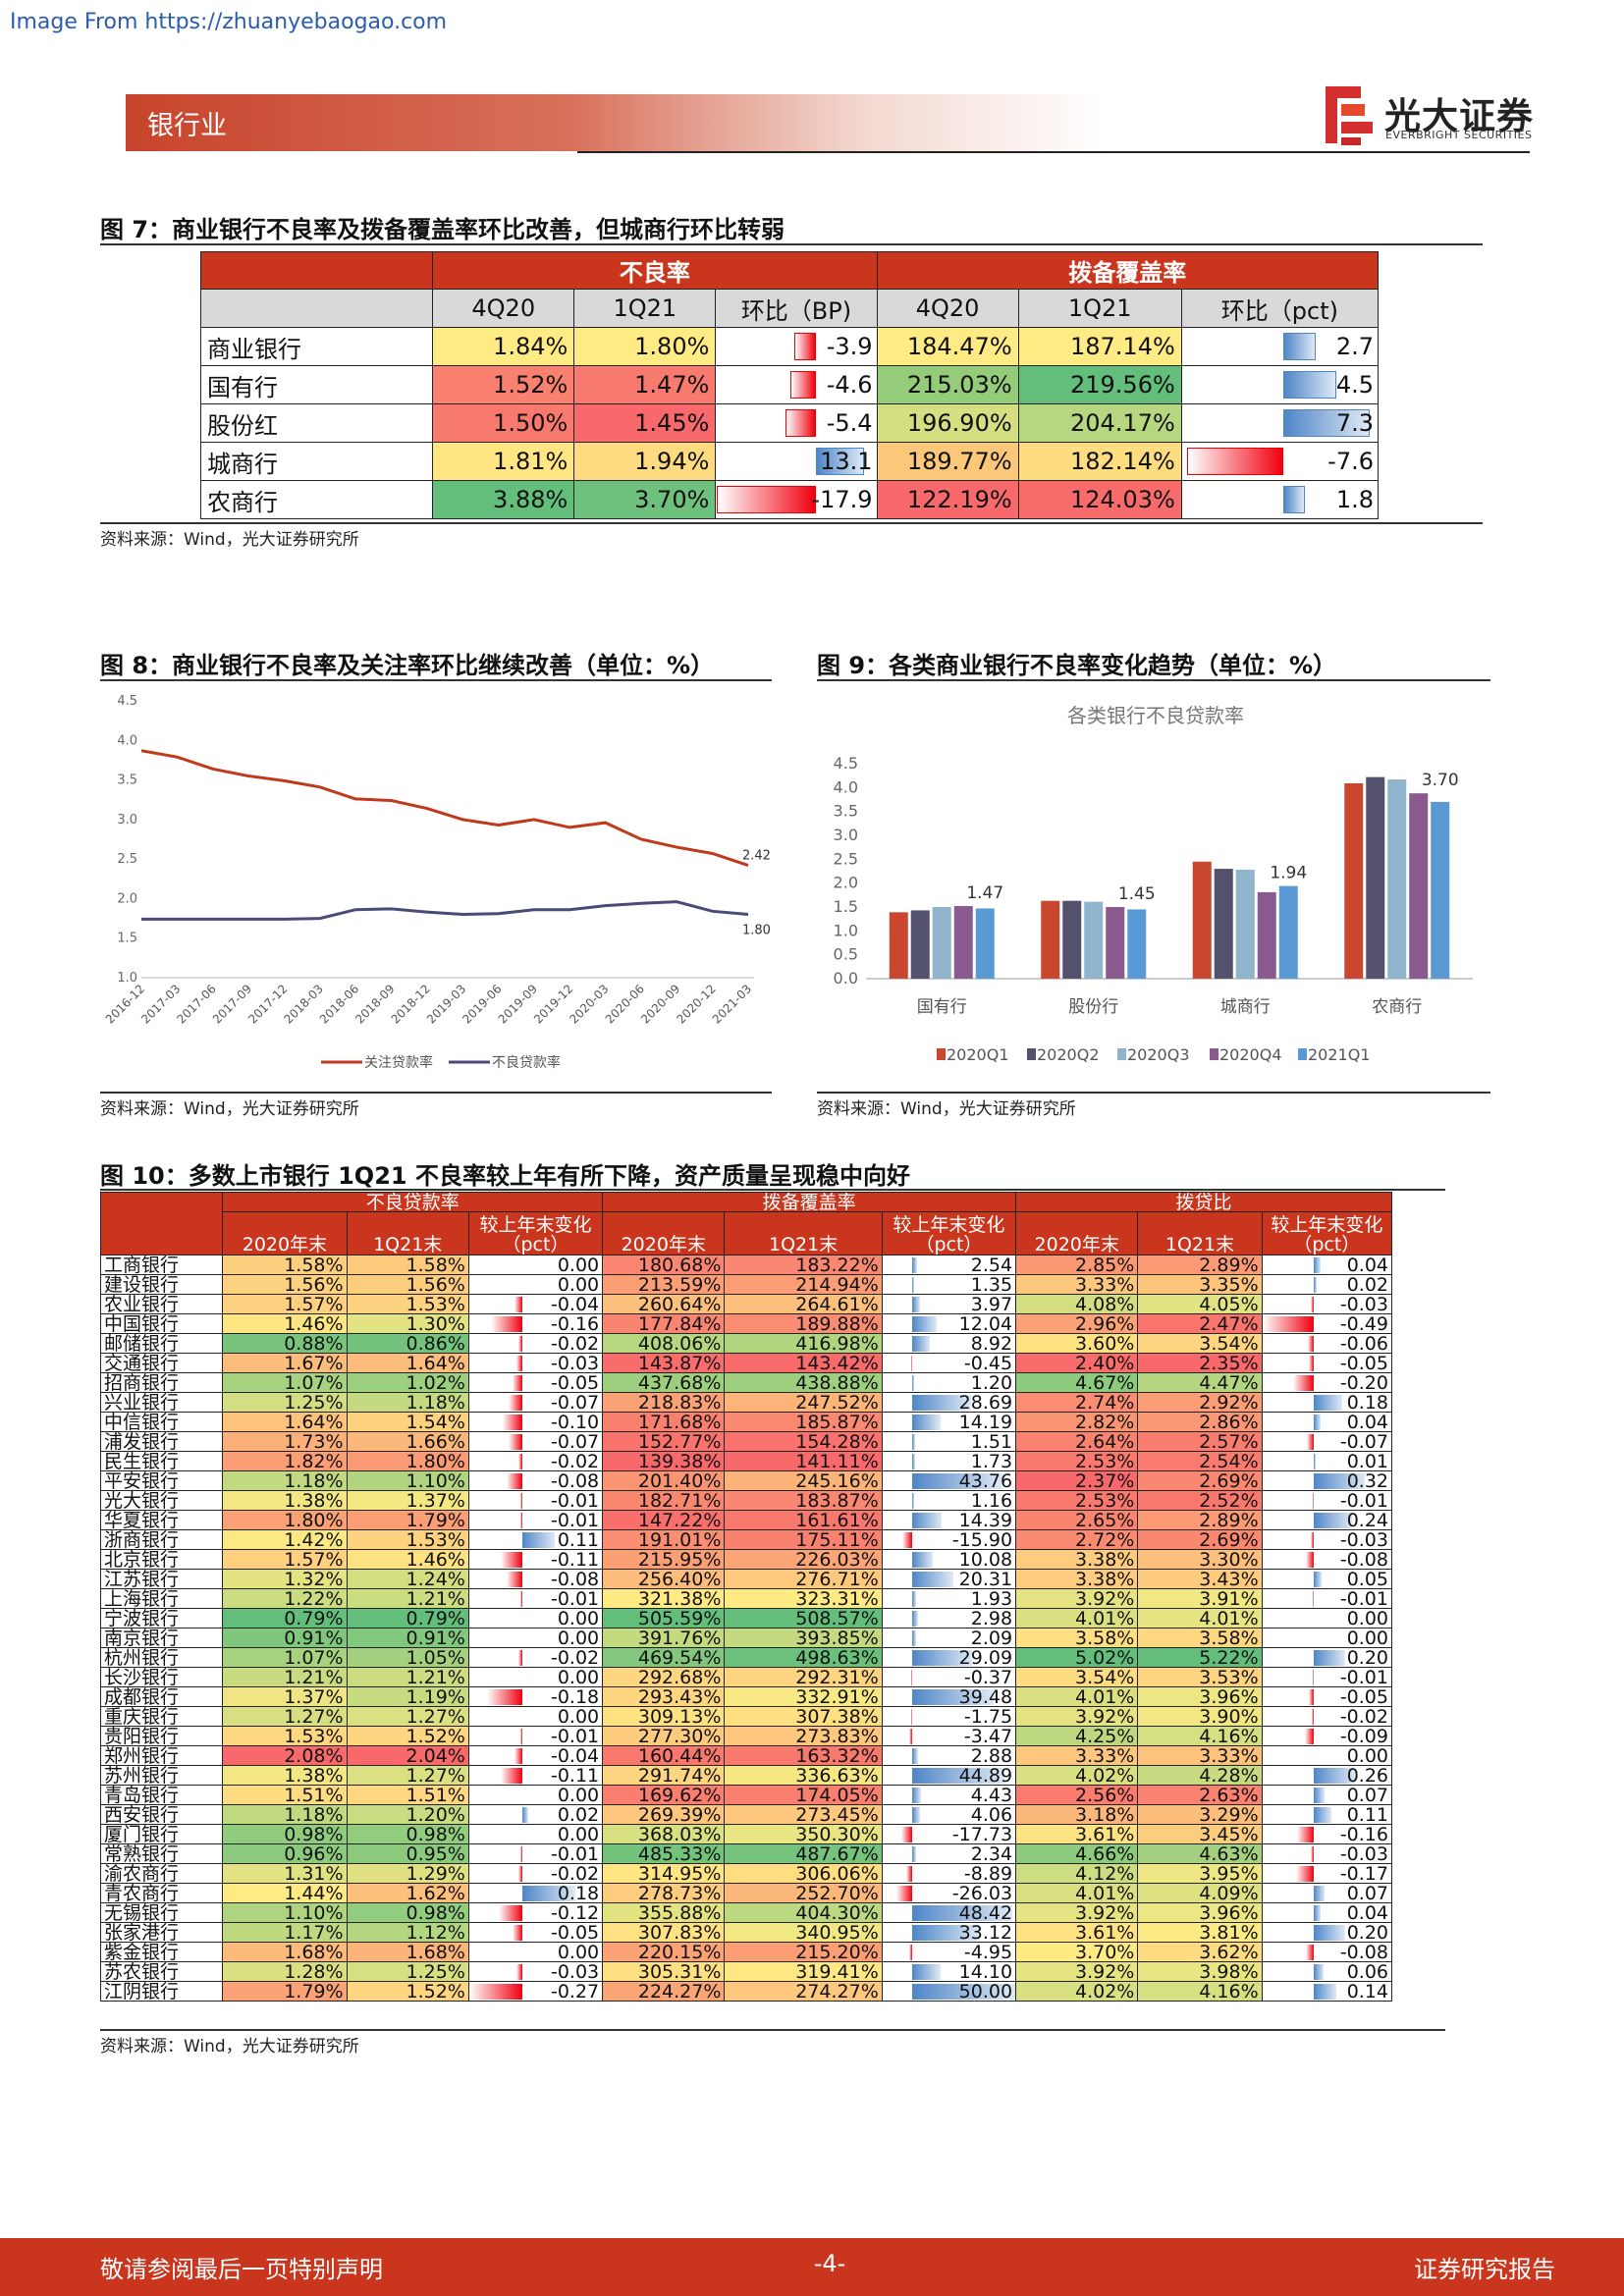 The image size is (1624, 2296). Describe the element at coordinates (316, 384) in the screenshot. I see `fig7-row-name: 国有行` at that location.